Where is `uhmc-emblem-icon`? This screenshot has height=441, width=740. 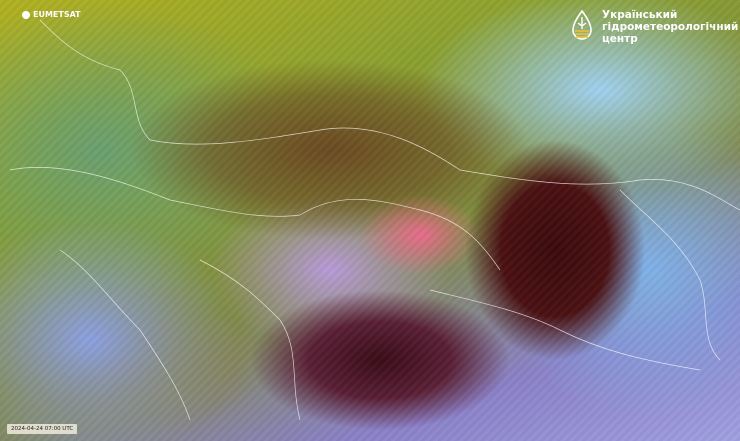 uhmc-emblem-icon is located at coordinates (582, 24).